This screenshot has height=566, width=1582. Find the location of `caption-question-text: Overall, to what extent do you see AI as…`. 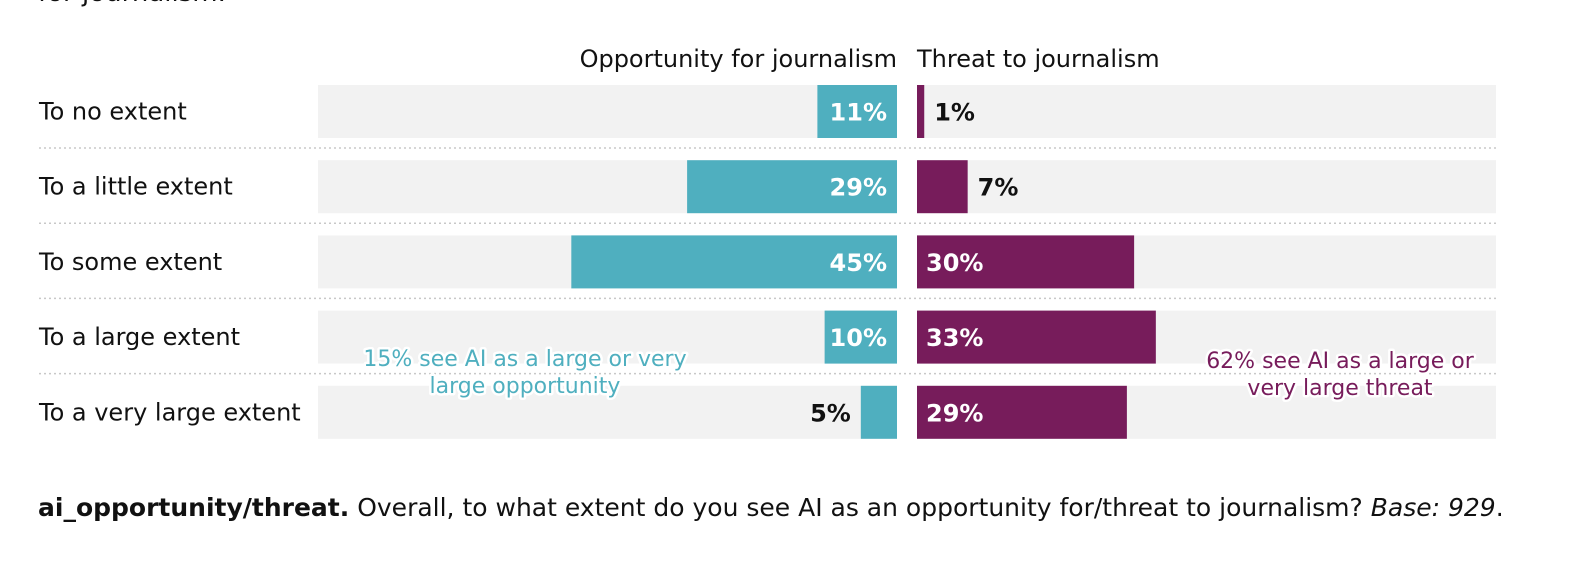

caption-question-text: Overall, to what extent do you see AI as… is located at coordinates (860, 507).